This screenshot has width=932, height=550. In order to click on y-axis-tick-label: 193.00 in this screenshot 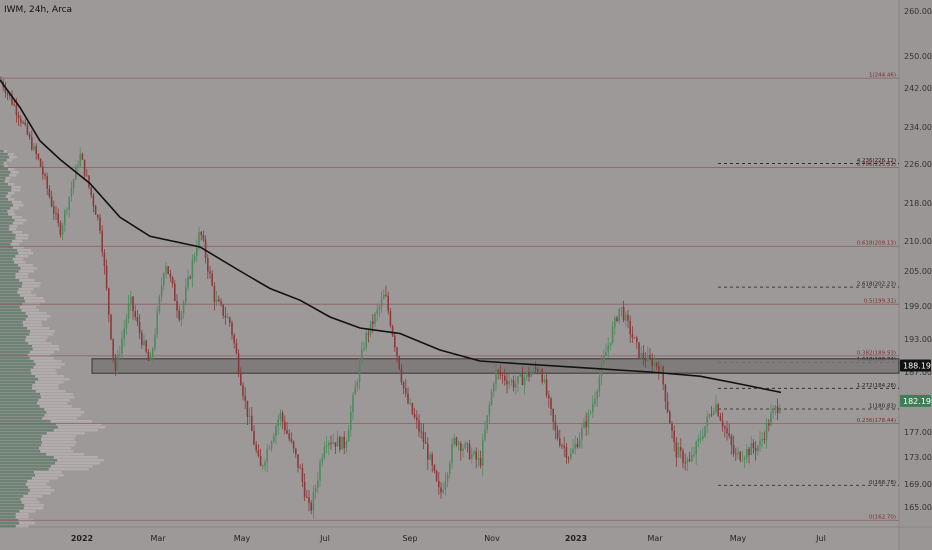, I will do `click(918, 339)`.